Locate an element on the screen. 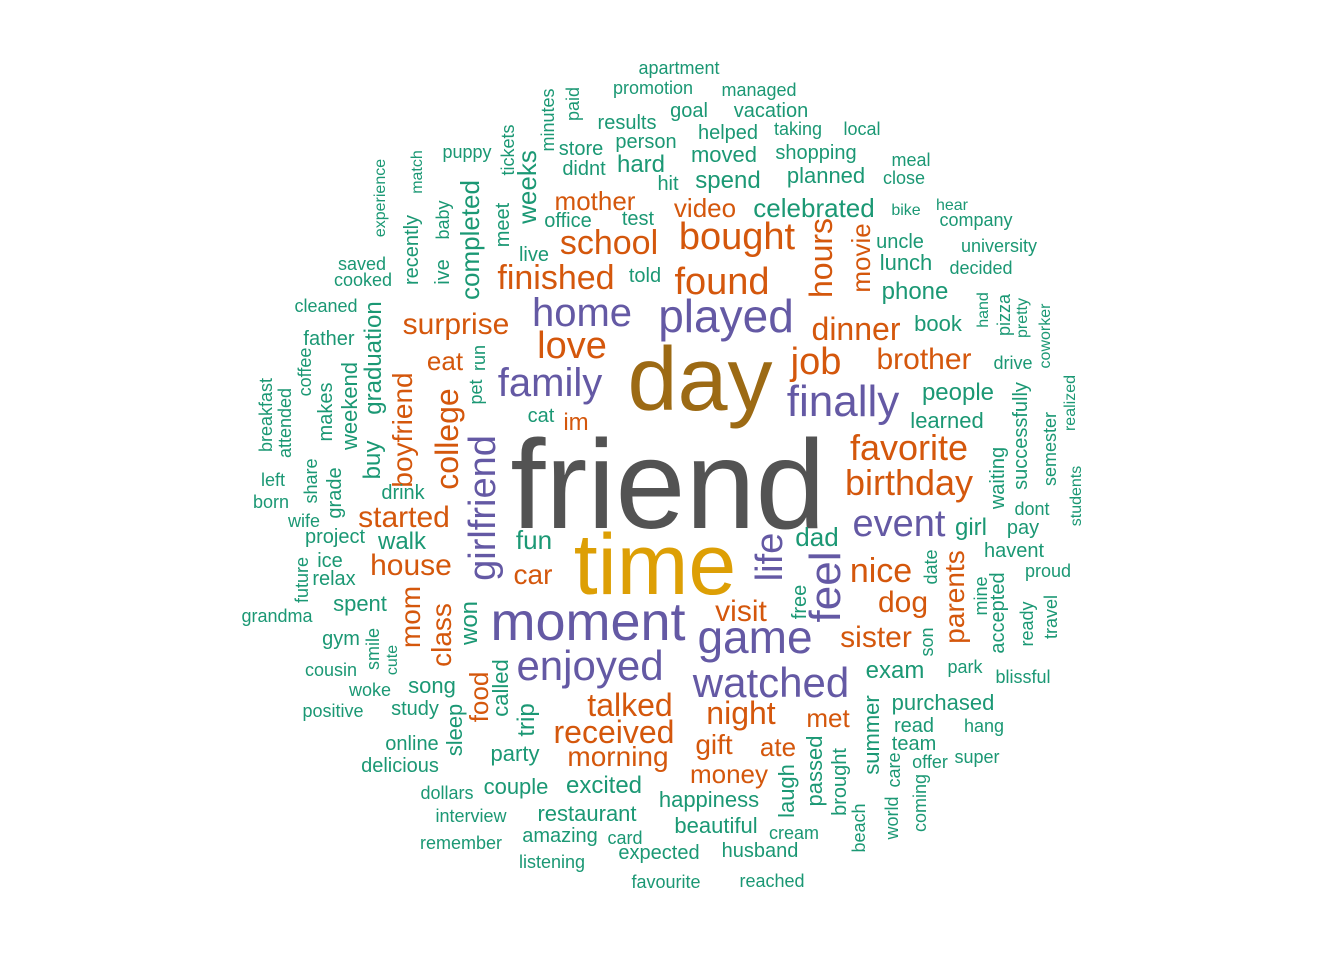 The width and height of the screenshot is (1344, 960). word-buy: buy is located at coordinates (372, 460).